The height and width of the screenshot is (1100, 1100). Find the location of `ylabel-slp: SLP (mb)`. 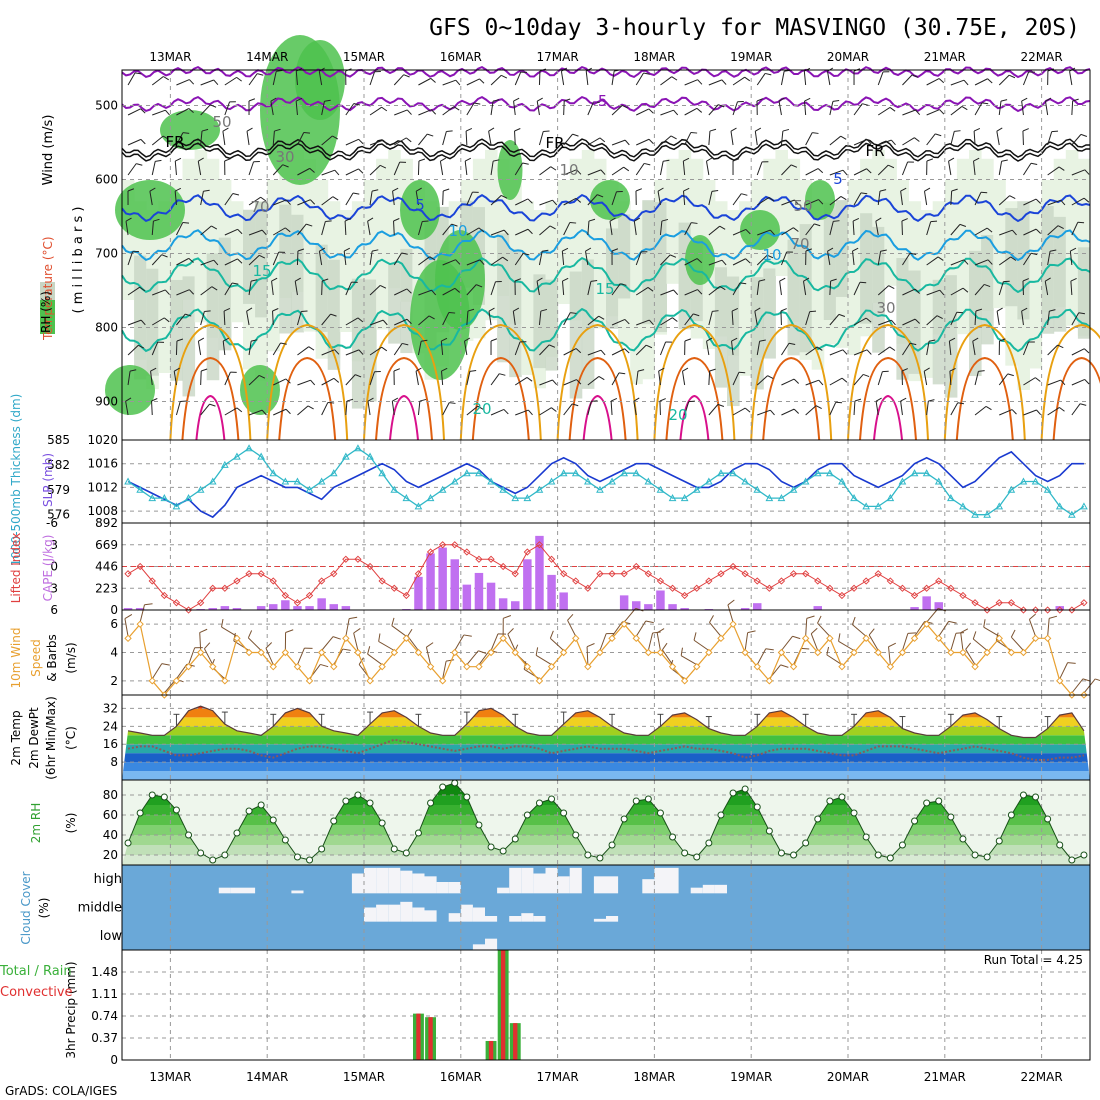

ylabel-slp: SLP (mb) is located at coordinates (48, 480).